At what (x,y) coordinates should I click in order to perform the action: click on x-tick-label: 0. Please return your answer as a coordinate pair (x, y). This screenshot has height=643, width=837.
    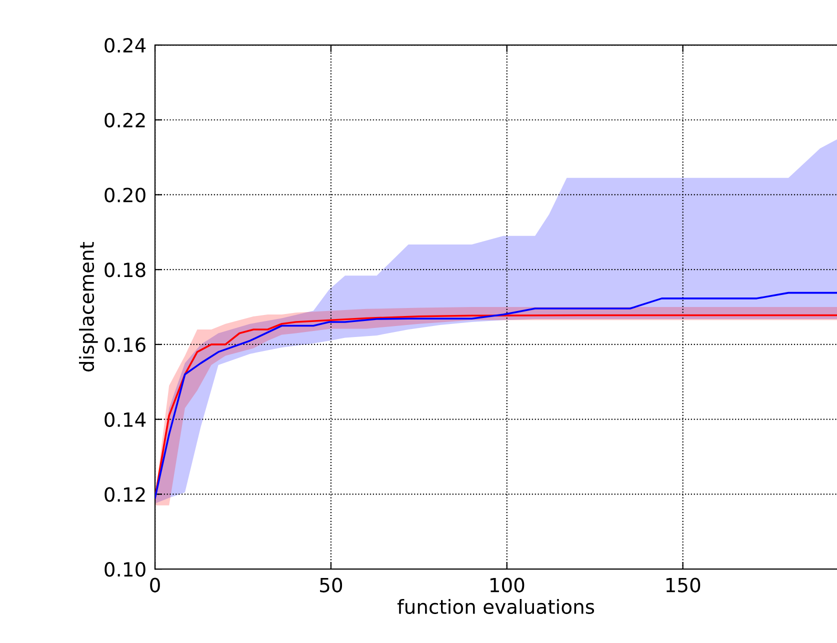
    Looking at the image, I should click on (155, 585).